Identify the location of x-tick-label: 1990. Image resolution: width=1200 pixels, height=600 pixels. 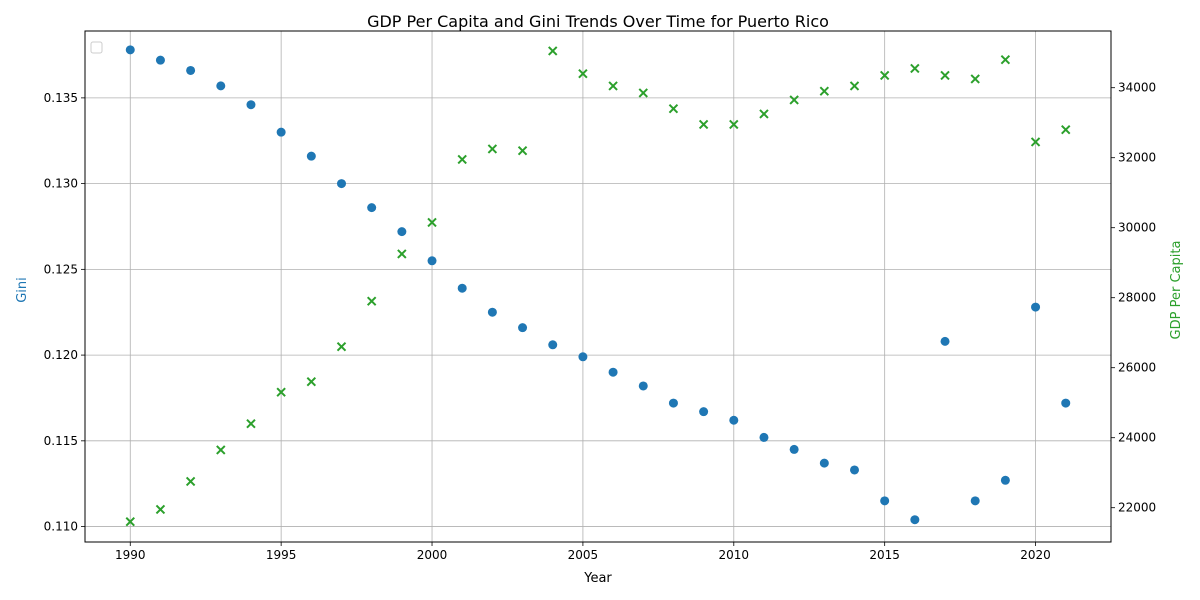
(130, 555).